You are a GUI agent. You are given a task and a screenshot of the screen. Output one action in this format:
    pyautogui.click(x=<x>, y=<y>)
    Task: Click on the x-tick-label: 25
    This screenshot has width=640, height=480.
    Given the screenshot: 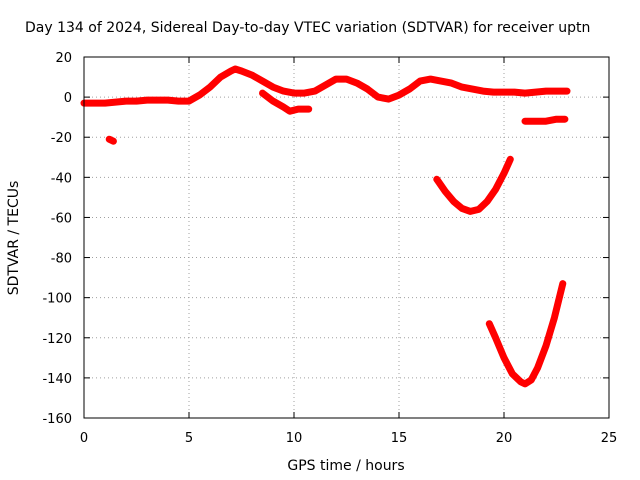 What is the action you would take?
    pyautogui.click(x=609, y=438)
    